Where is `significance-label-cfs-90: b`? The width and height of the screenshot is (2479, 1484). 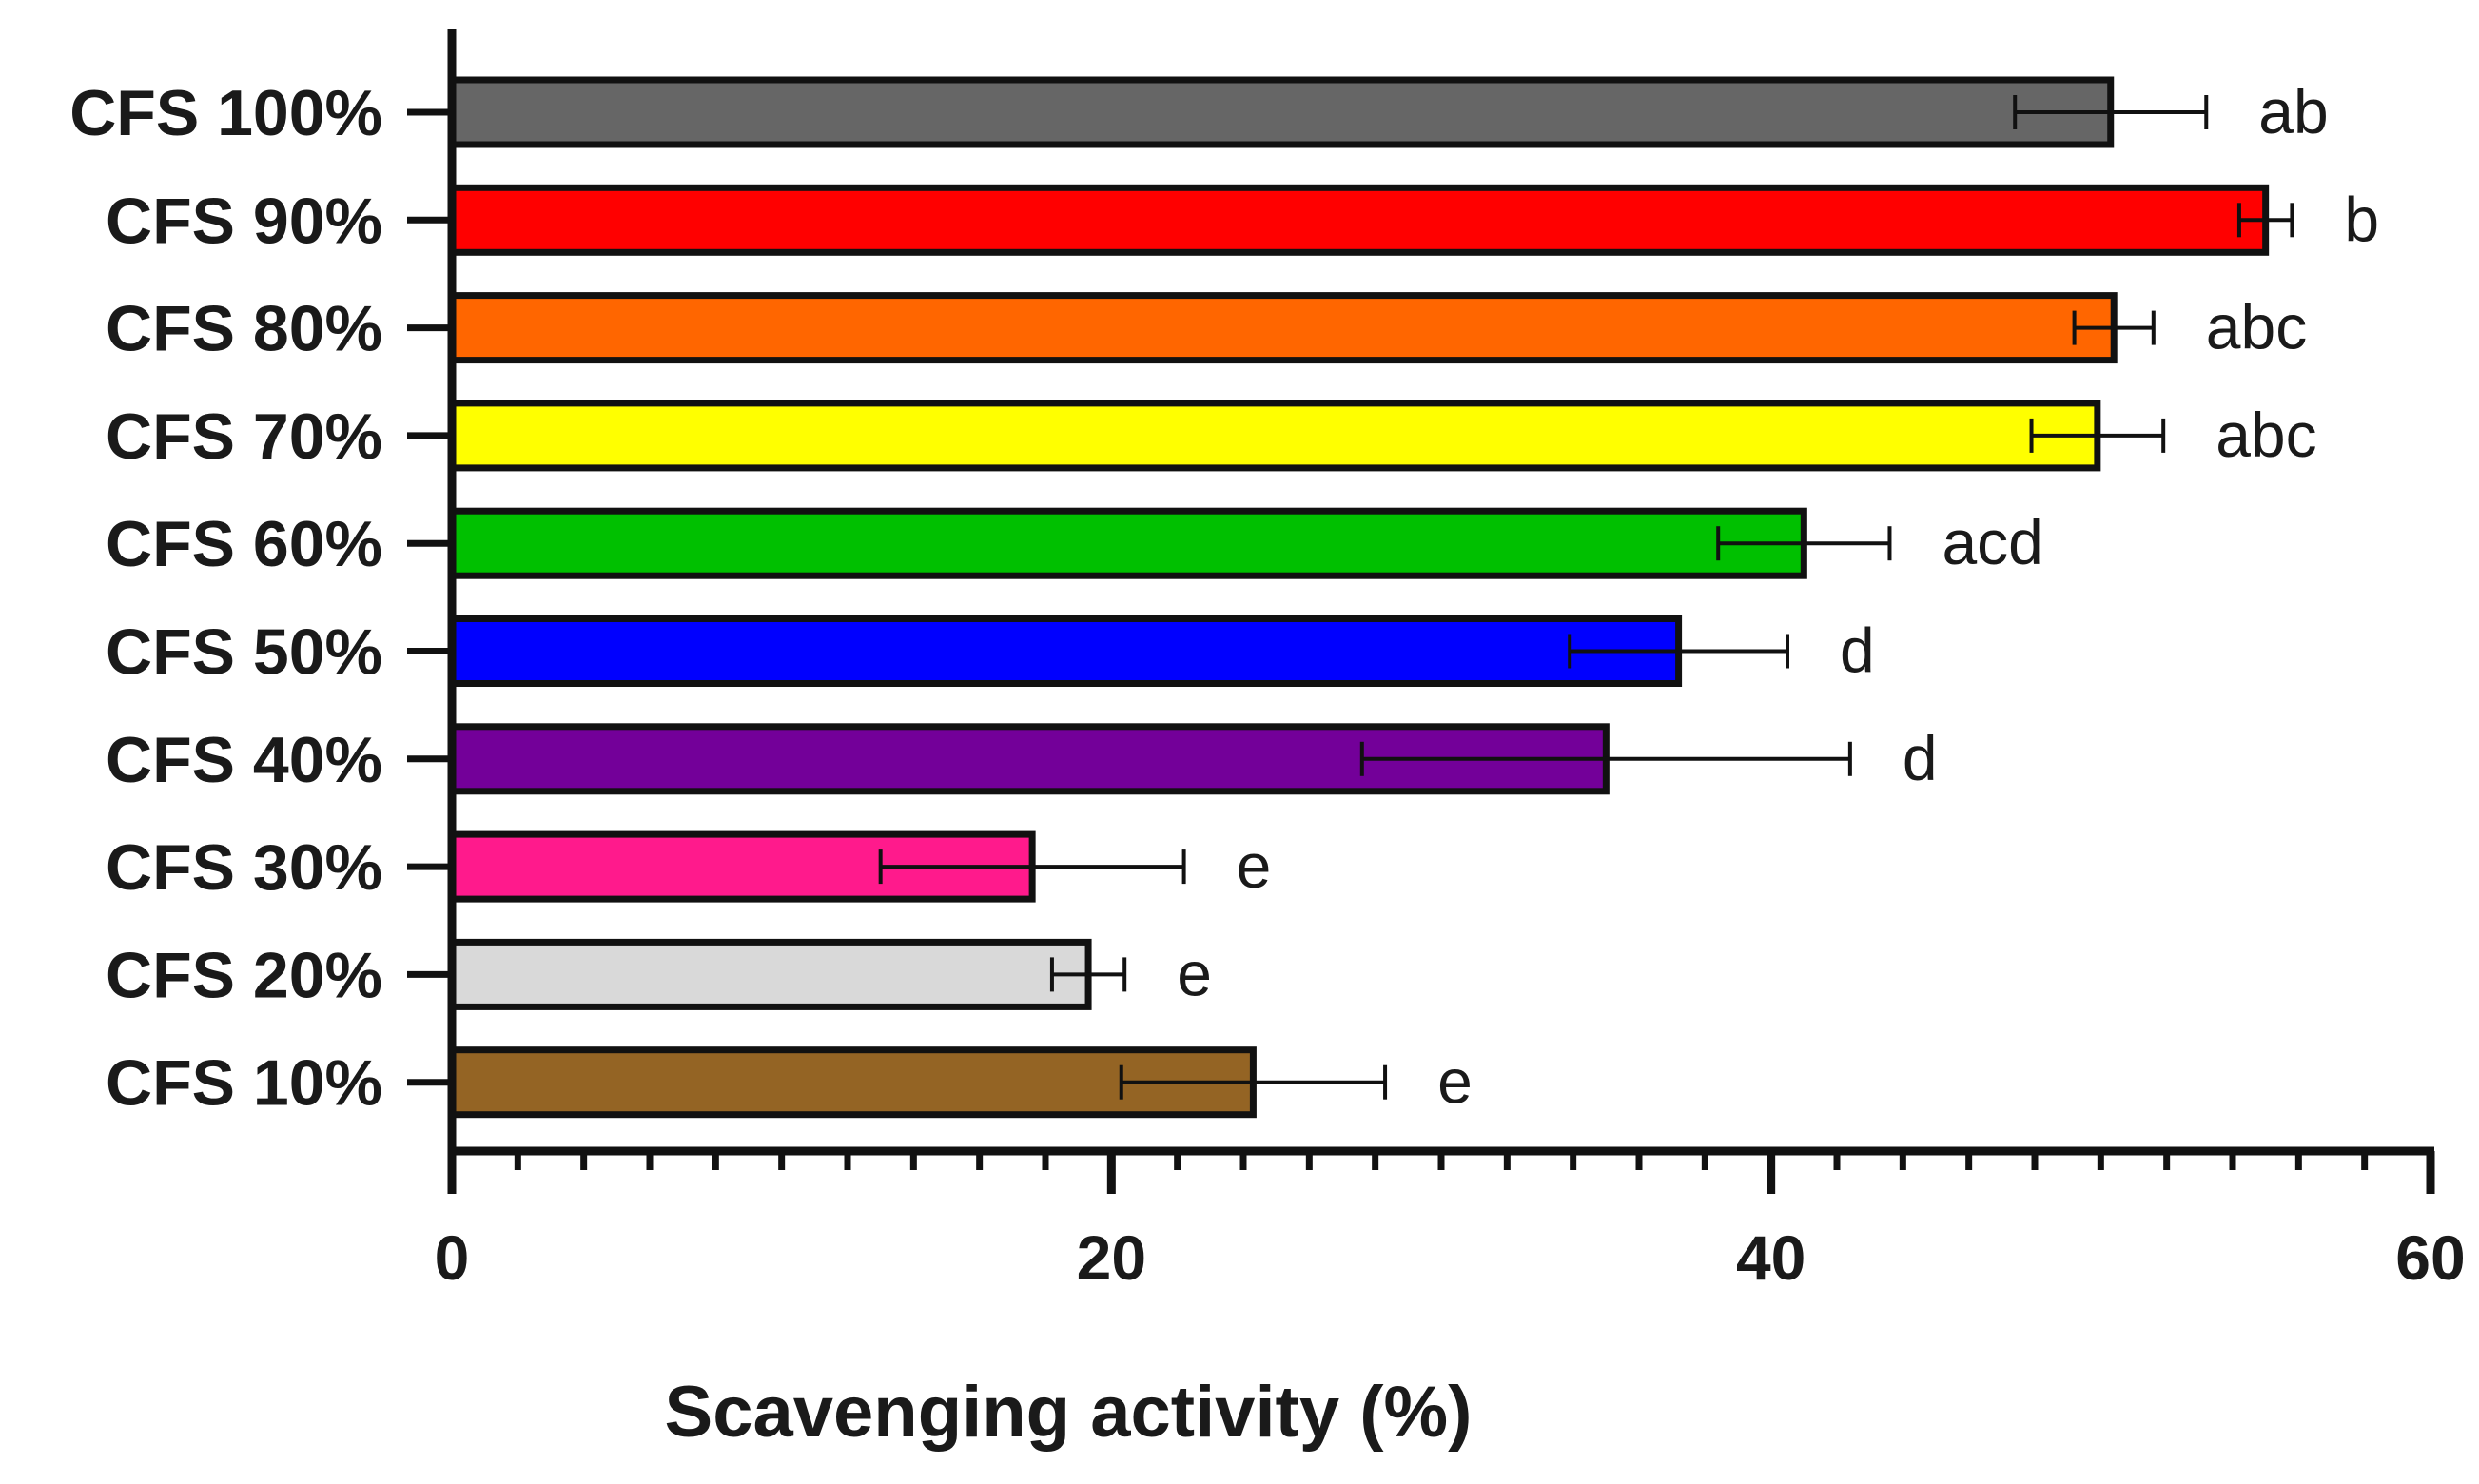
significance-label-cfs-90: b is located at coordinates (2361, 219).